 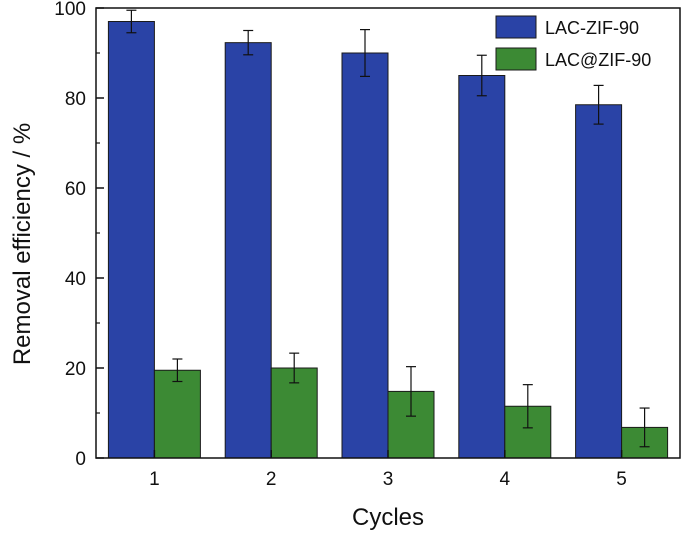 I want to click on y-tick-label-100: 100, so click(x=70, y=10).